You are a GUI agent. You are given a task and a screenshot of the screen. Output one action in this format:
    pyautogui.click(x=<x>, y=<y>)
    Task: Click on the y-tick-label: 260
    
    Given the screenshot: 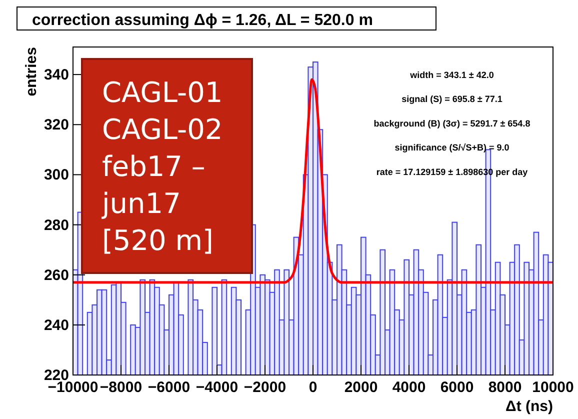 What is the action you would take?
    pyautogui.click(x=56, y=275)
    